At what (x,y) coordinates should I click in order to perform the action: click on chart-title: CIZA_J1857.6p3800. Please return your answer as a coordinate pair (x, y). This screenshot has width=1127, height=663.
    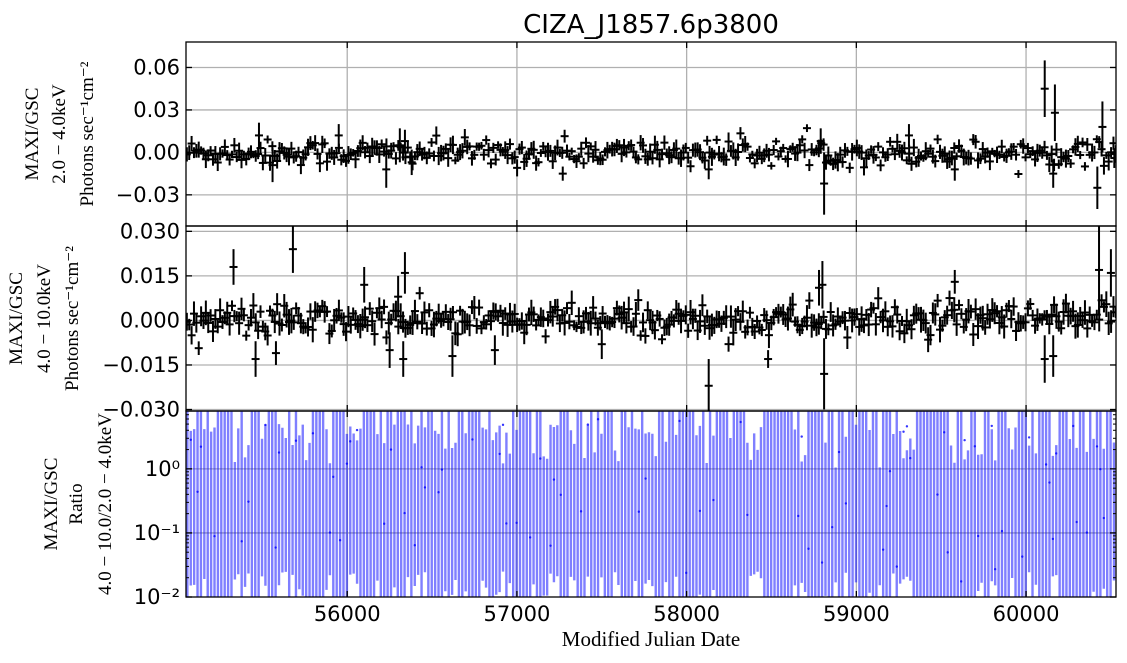
    Looking at the image, I should click on (651, 25).